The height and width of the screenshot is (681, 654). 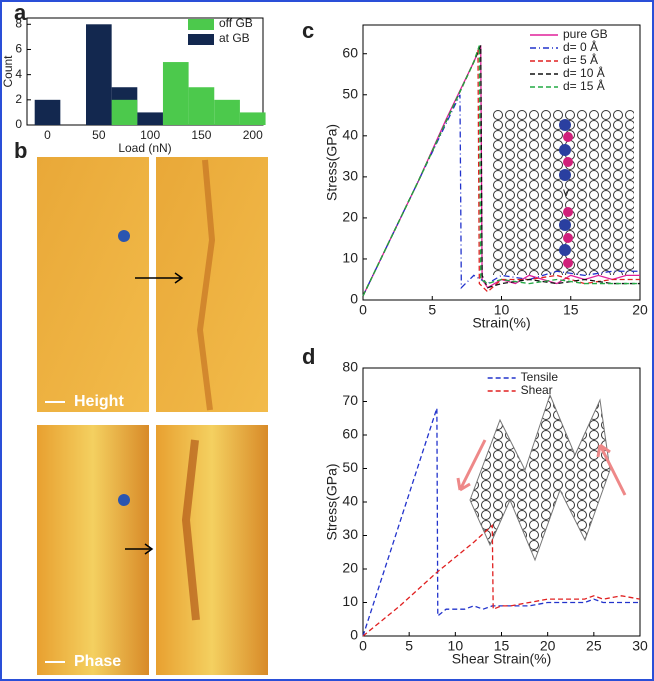 What do you see at coordinates (540, 377) in the screenshot?
I see `legend-label: Tensile` at bounding box center [540, 377].